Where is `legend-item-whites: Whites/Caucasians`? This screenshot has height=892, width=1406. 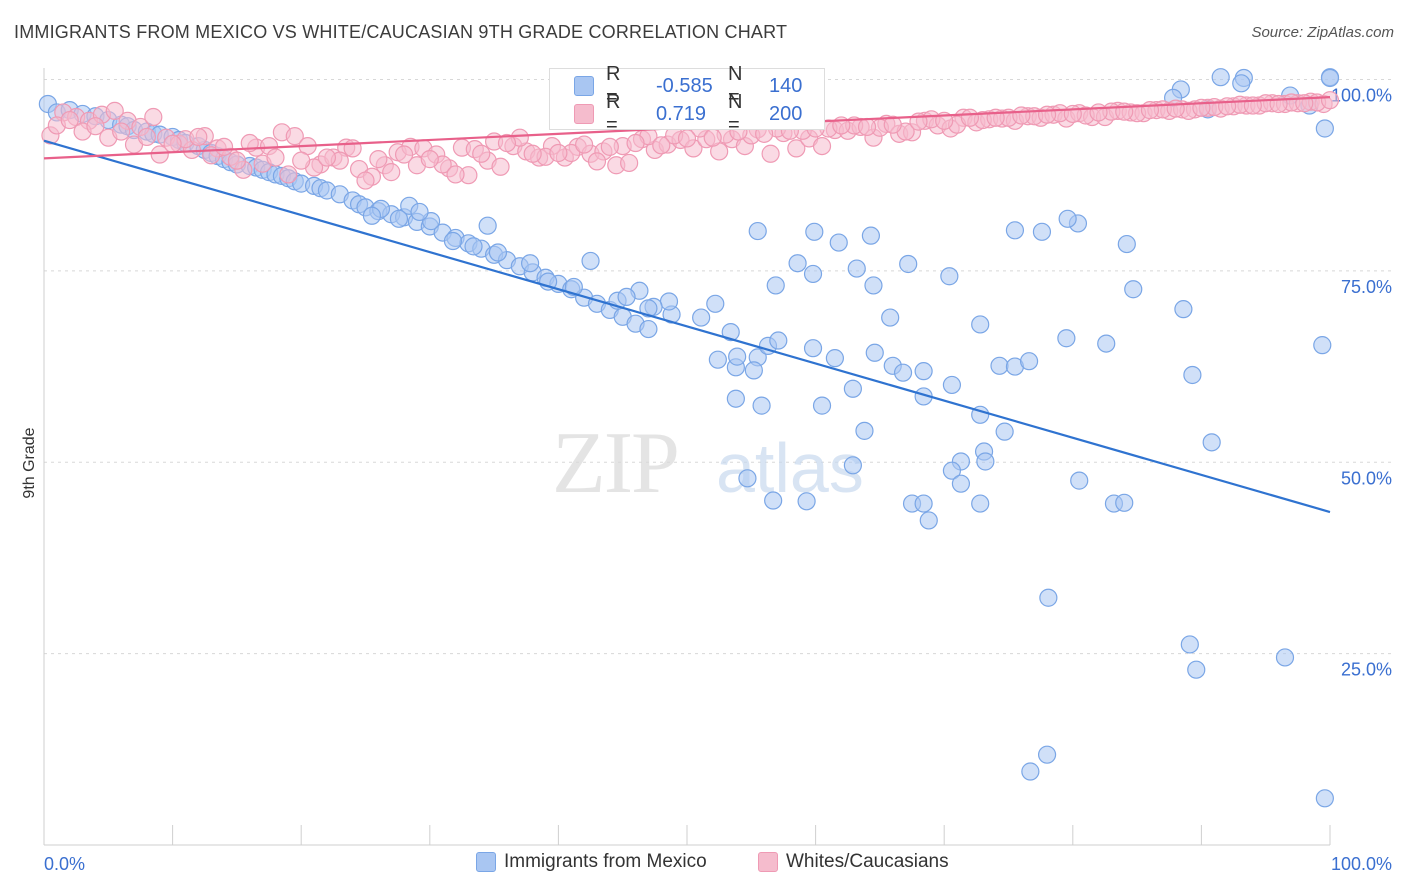 legend-item-whites: Whites/Caucasians is located at coordinates (853, 862).